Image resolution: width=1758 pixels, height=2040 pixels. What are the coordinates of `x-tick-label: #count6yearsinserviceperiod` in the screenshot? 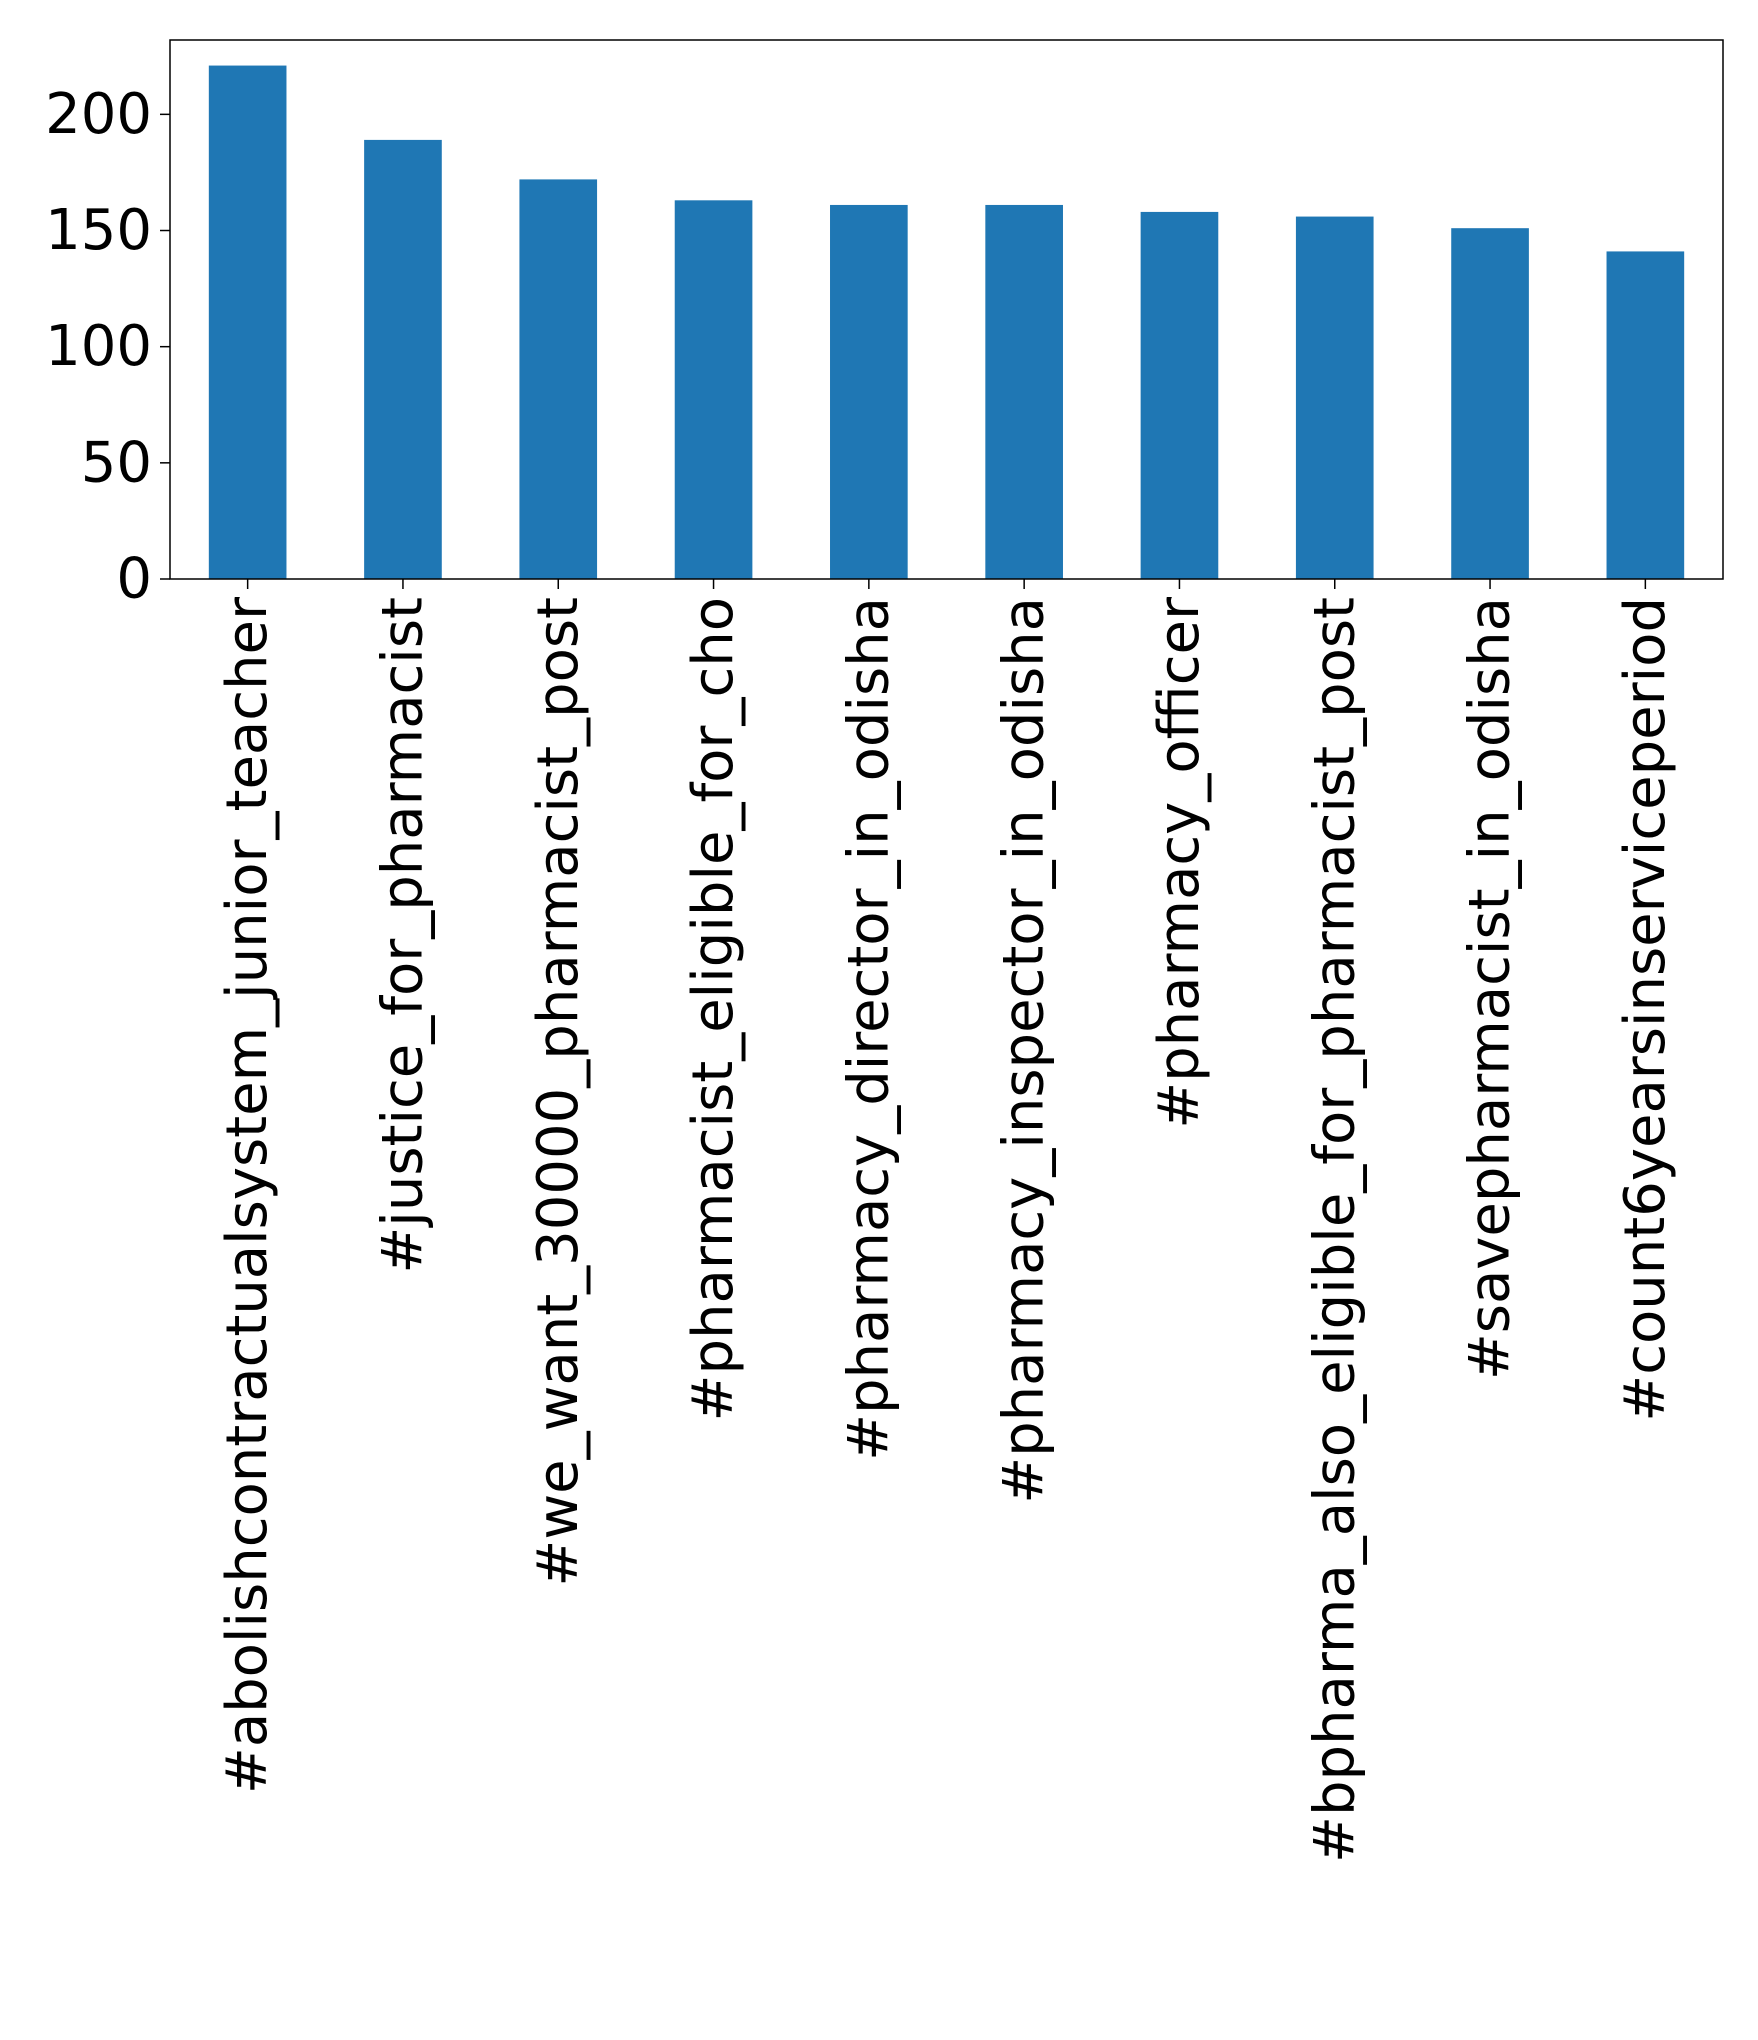 It's located at (1645, 1009).